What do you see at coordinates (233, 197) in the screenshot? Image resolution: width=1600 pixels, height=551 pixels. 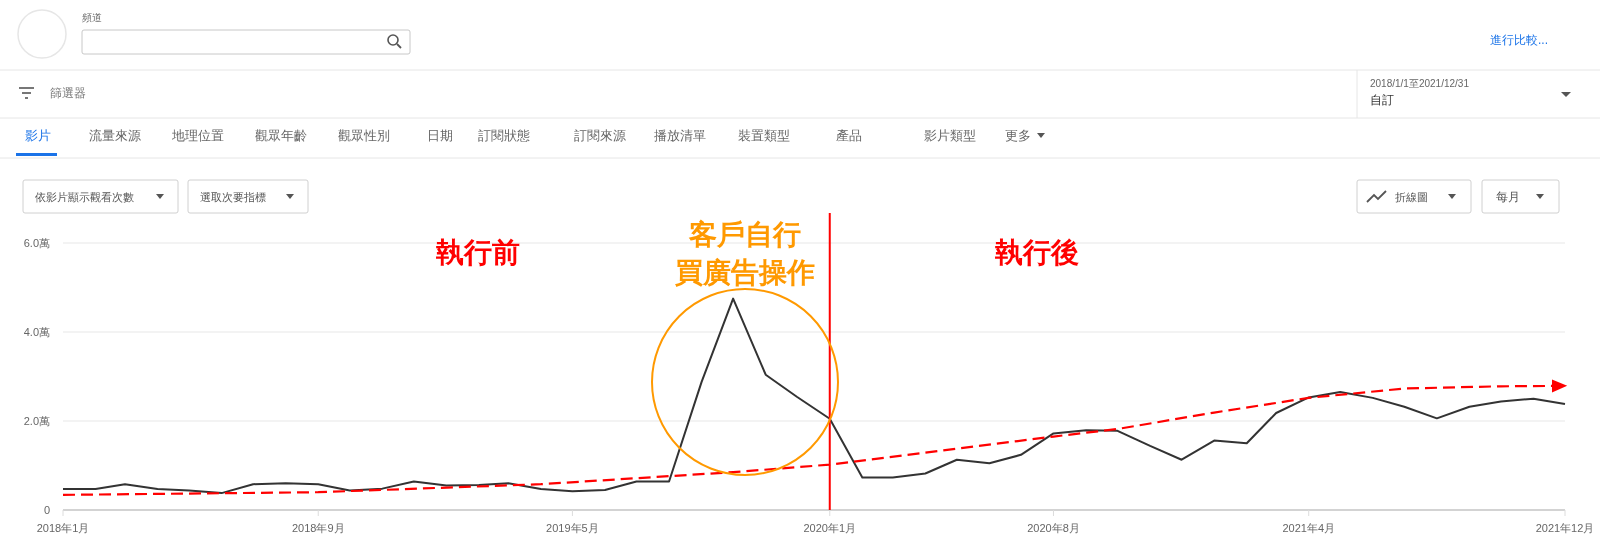 I see `annotation: 選取次要指標` at bounding box center [233, 197].